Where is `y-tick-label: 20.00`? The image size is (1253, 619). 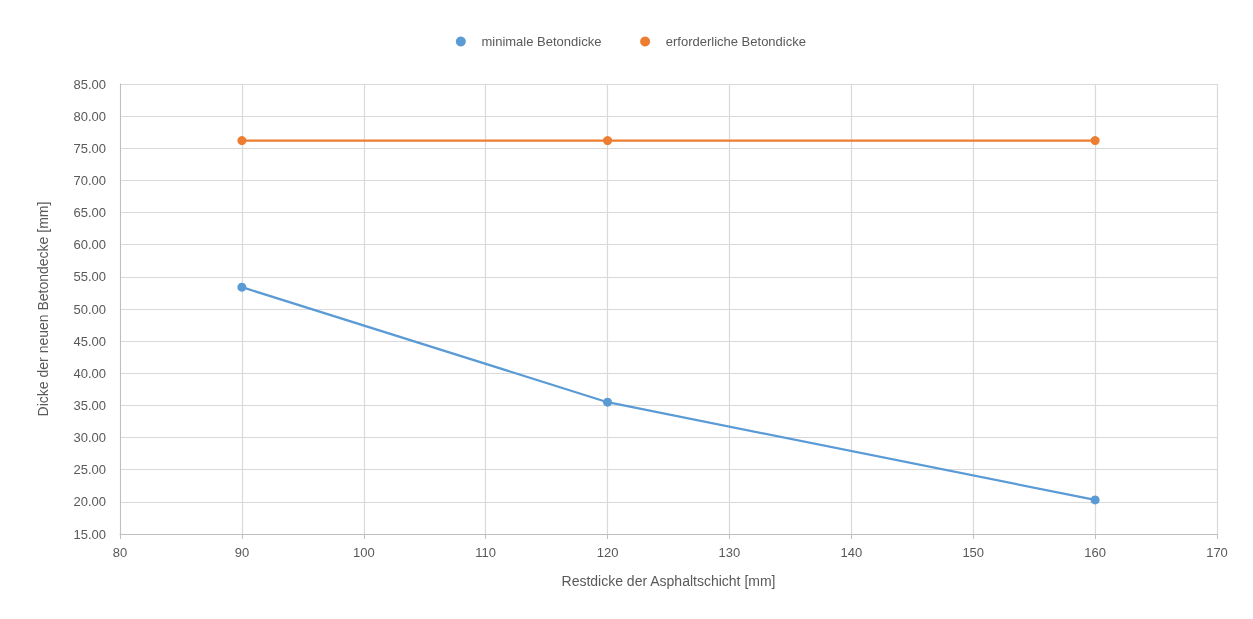
y-tick-label: 20.00 is located at coordinates (89, 502).